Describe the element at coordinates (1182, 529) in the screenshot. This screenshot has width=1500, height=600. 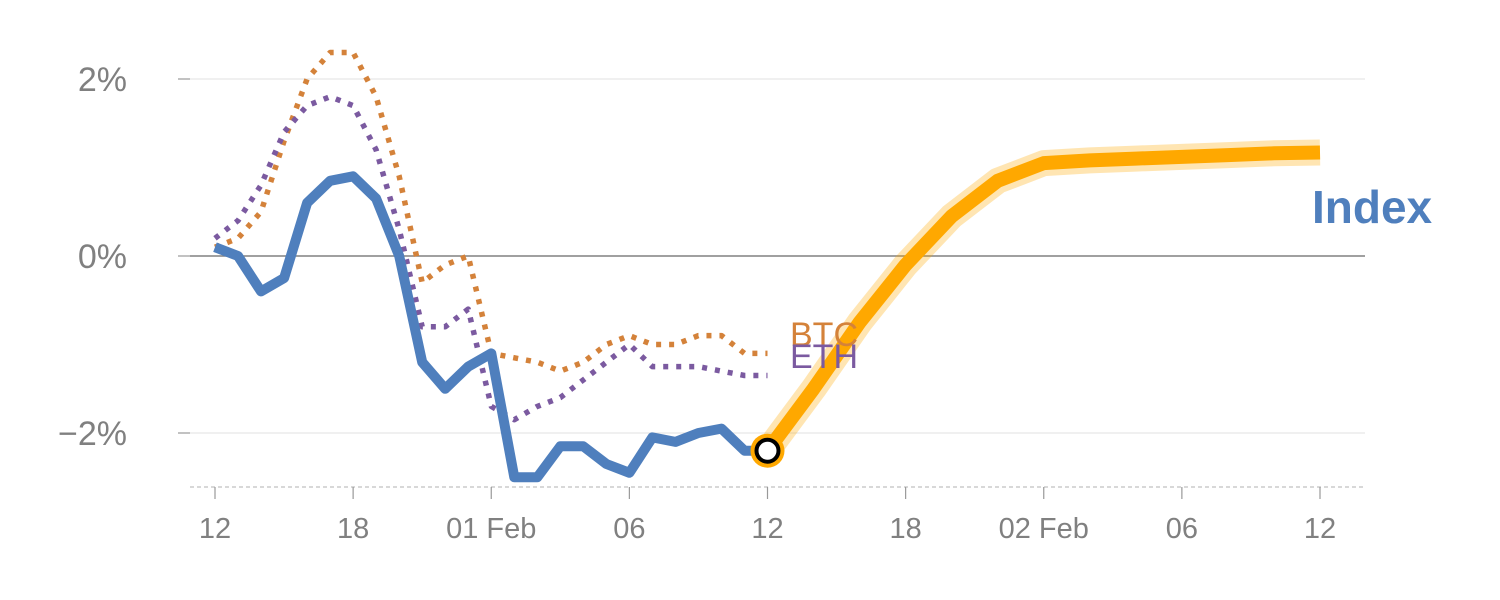
I see `x-tick-label-7: 06` at that location.